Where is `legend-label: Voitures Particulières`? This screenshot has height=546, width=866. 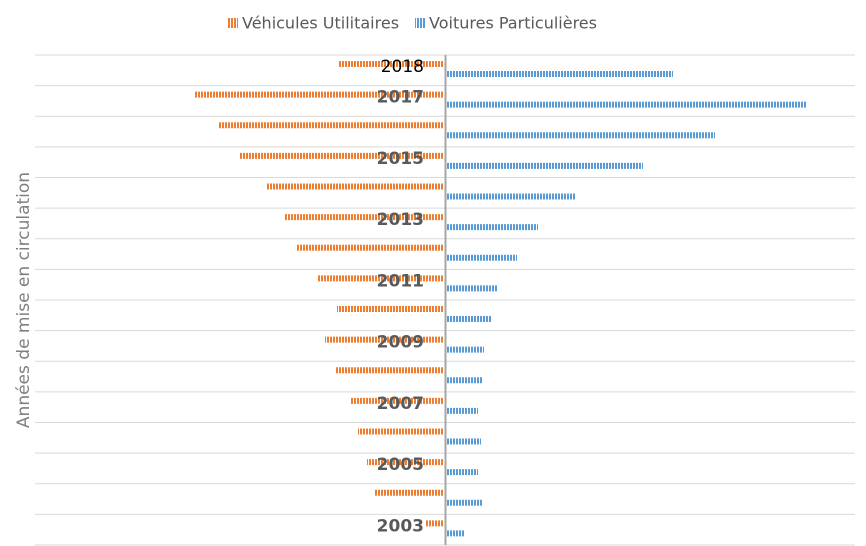
legend-label: Voitures Particulières is located at coordinates (513, 23).